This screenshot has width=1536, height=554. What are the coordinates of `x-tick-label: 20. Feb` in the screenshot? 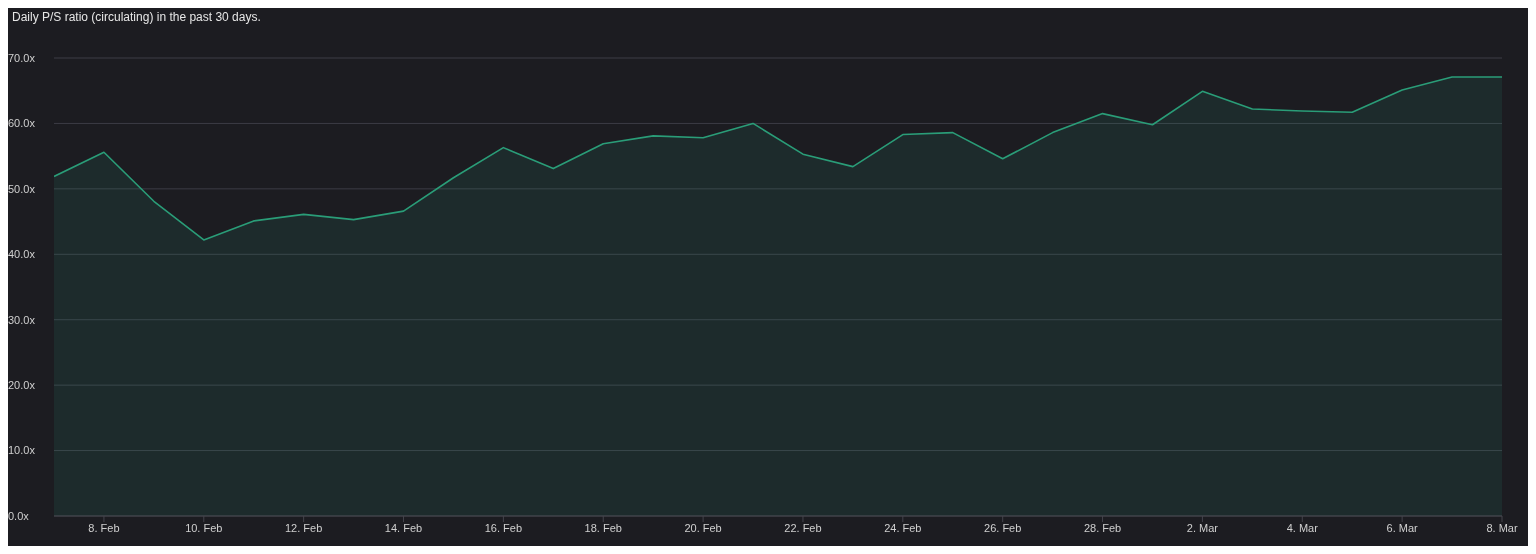 It's located at (703, 527).